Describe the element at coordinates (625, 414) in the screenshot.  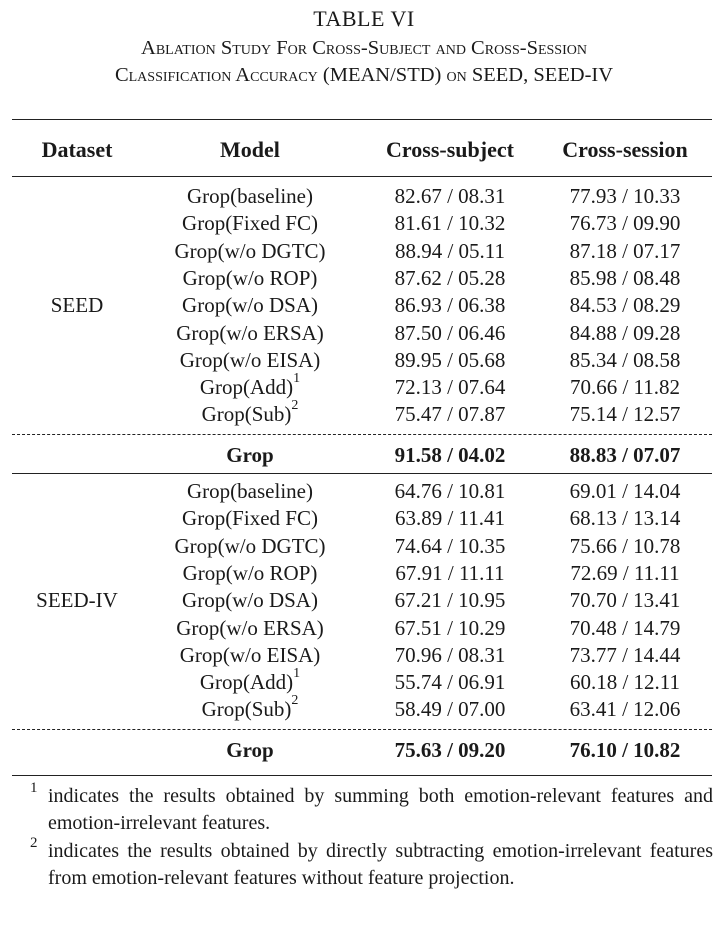
I see `cross-session-cell: 75.14 / 12.57` at that location.